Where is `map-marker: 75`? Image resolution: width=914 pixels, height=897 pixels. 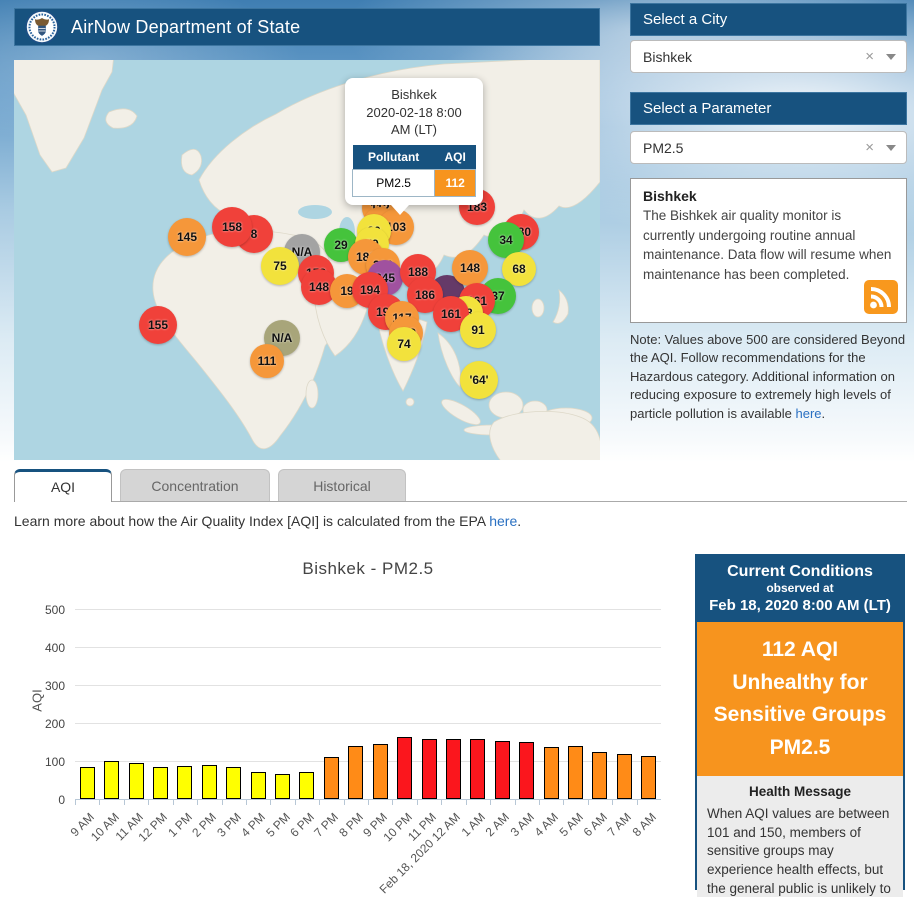
map-marker: 75 is located at coordinates (280, 266).